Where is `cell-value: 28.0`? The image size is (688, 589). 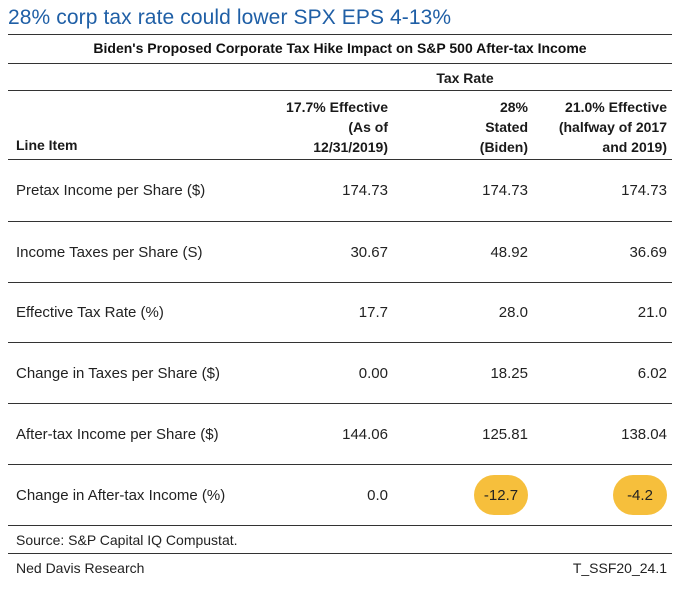 cell-value: 28.0 is located at coordinates (513, 312).